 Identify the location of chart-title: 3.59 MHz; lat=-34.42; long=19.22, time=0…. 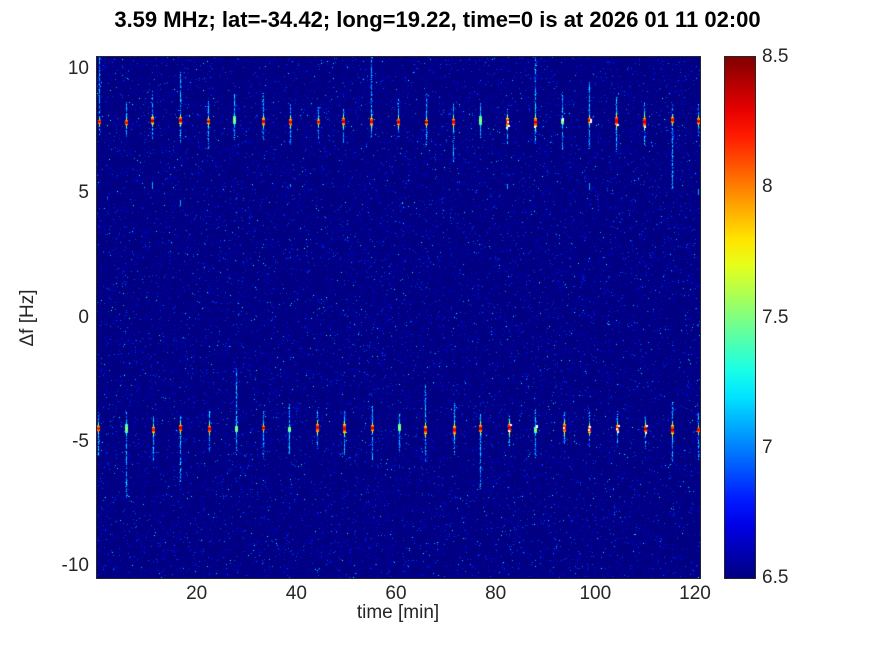
(437, 19).